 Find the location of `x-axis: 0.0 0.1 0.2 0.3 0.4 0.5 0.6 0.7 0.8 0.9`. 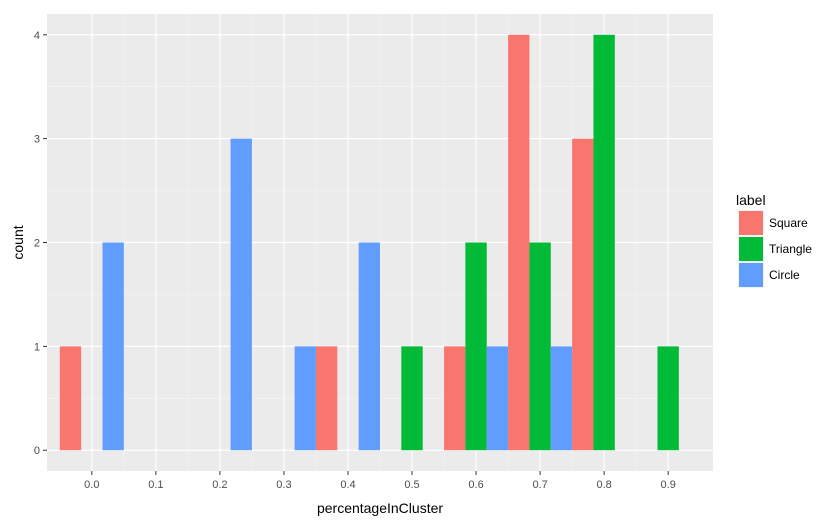

x-axis: 0.0 0.1 0.2 0.3 0.4 0.5 0.6 0.7 0.8 0.9 is located at coordinates (380, 481).